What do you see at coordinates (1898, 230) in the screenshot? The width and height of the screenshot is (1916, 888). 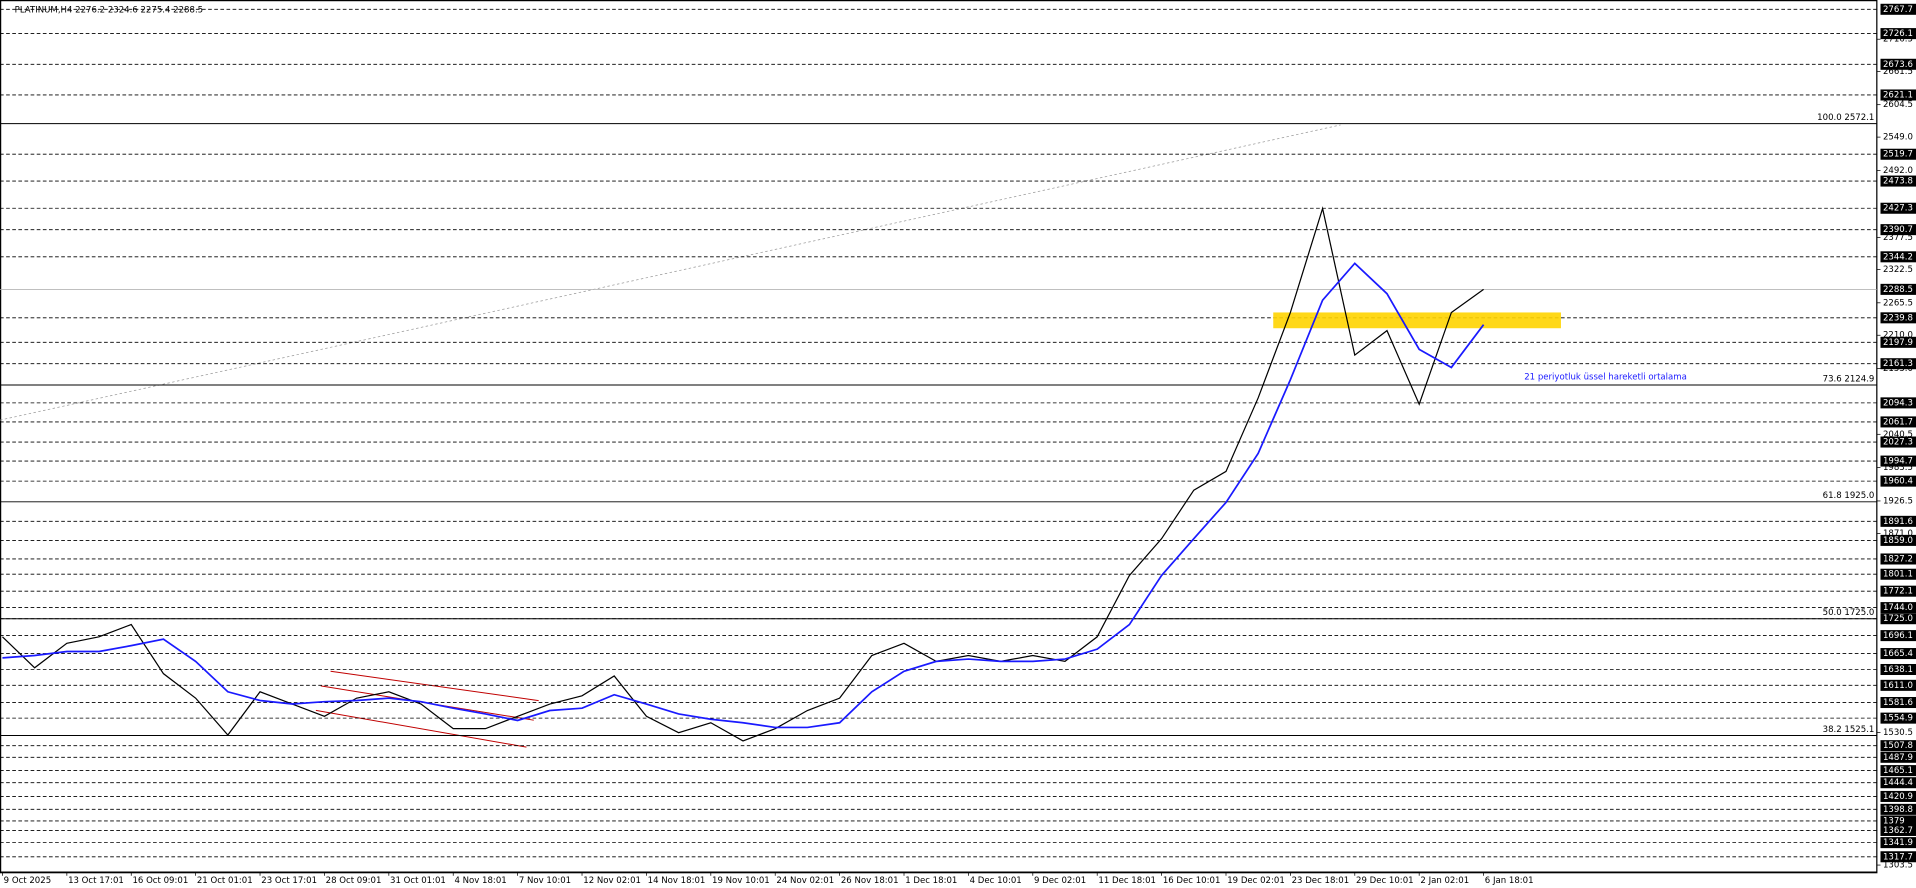 I see `level-line-label: 2390.7` at bounding box center [1898, 230].